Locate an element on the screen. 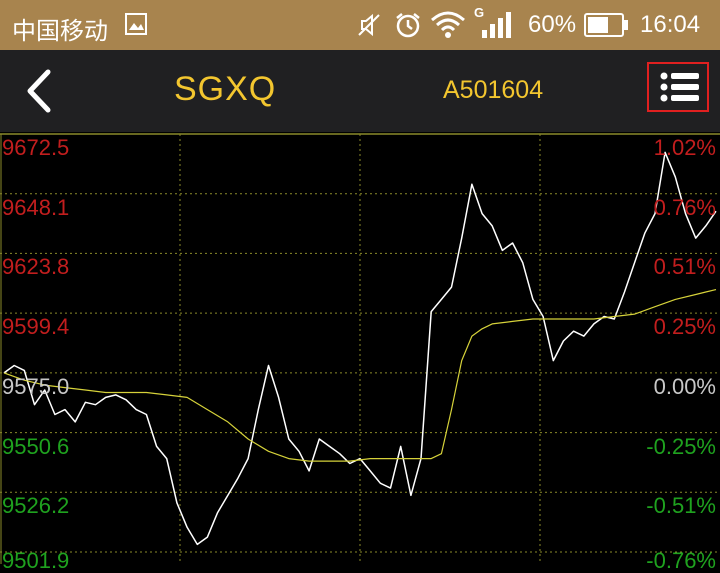  status-bar: 中国移动 G 60% 16:04 is located at coordinates (360, 25).